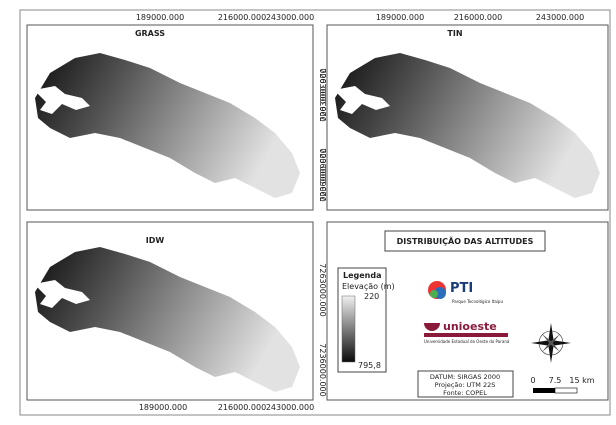  What do you see at coordinates (155, 240) in the screenshot?
I see `map-title: IDW` at bounding box center [155, 240].